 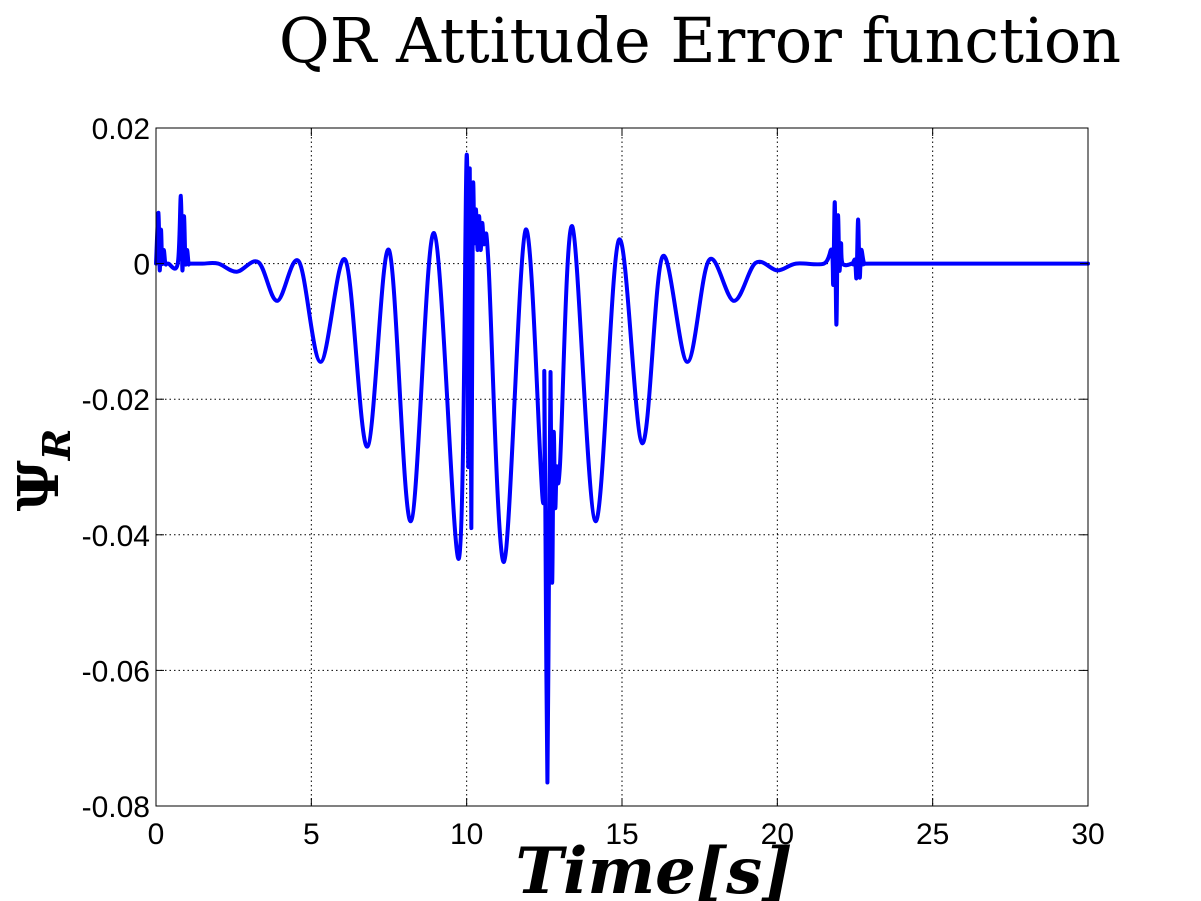 What do you see at coordinates (311, 834) in the screenshot?
I see `x-tick-label: 5` at bounding box center [311, 834].